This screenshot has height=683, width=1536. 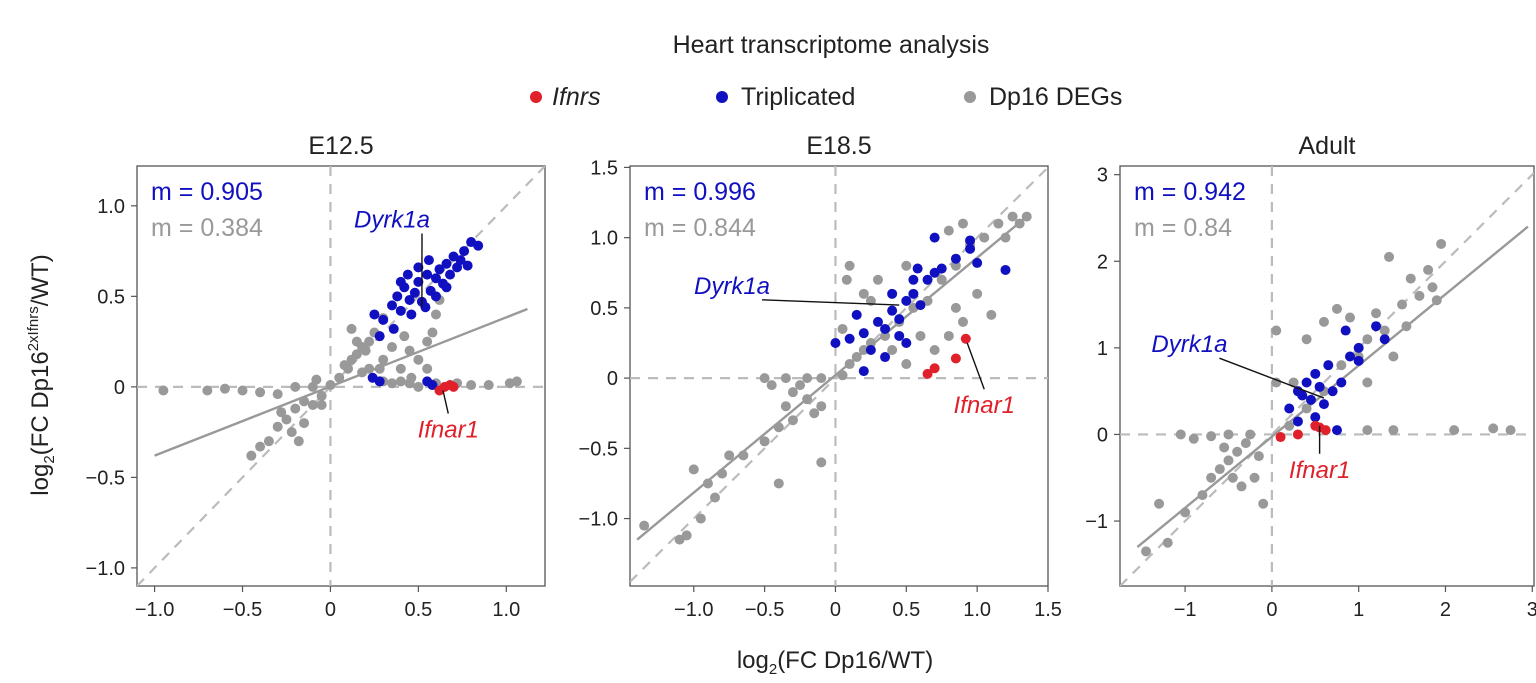 I want to click on y-tick-label: 0.5, so click(x=111, y=297).